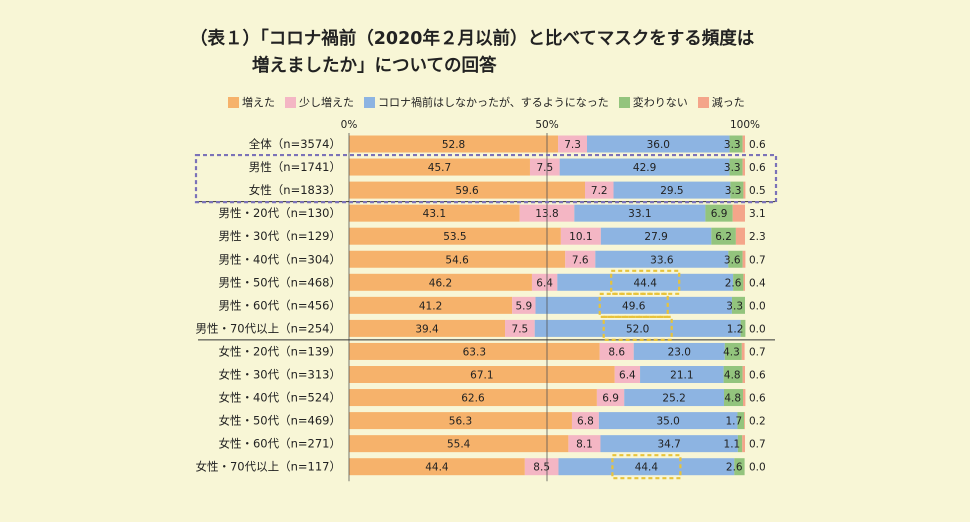 This screenshot has height=522, width=970. Describe the element at coordinates (439, 168) in the screenshot. I see `data-label: 45.7` at that location.